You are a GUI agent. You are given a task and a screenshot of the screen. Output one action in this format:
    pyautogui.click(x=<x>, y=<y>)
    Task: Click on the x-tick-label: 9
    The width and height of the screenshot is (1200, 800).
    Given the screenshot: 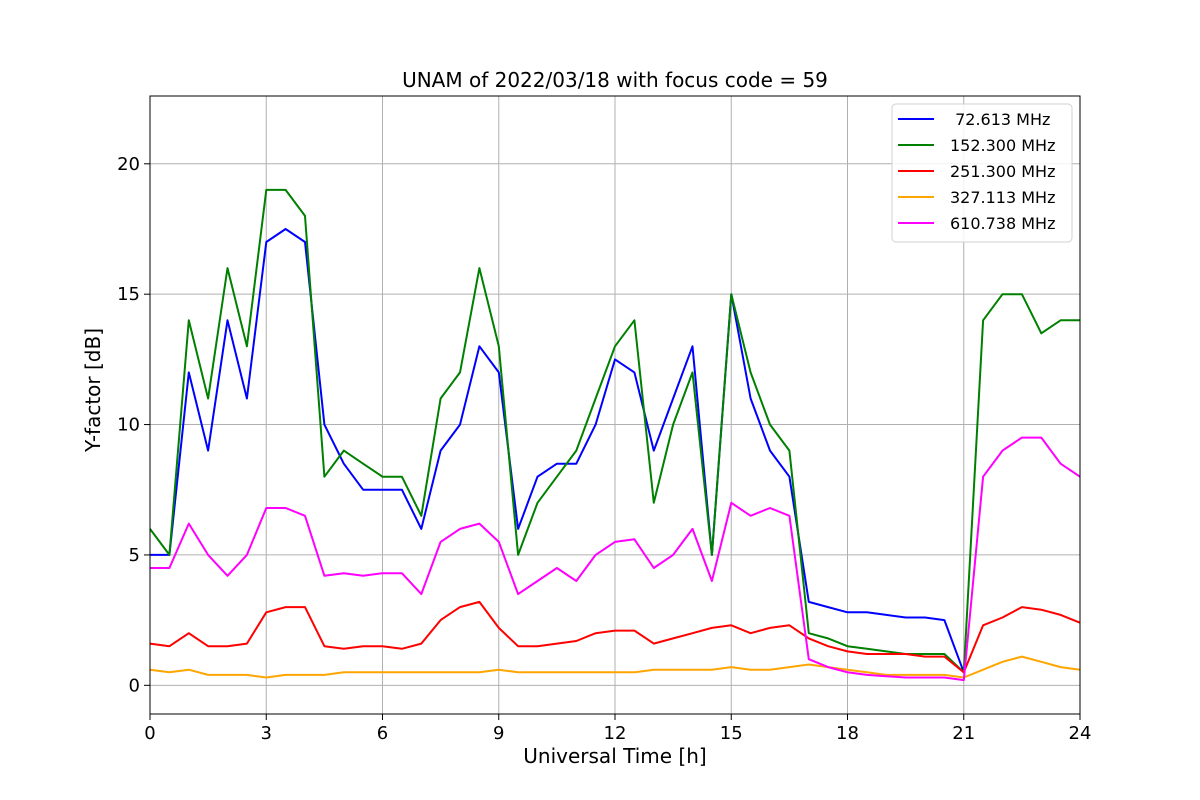 What is the action you would take?
    pyautogui.click(x=498, y=733)
    